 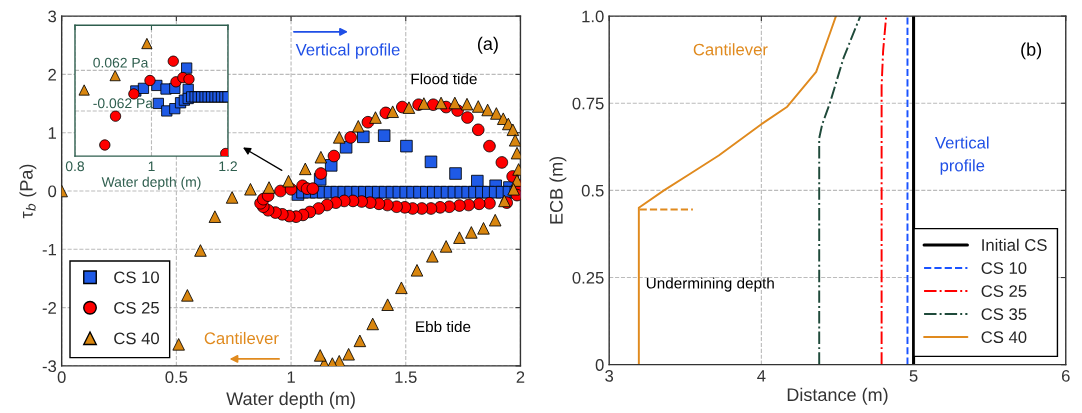 I want to click on y-tick-label: -0.062 Pa, so click(x=123, y=103).